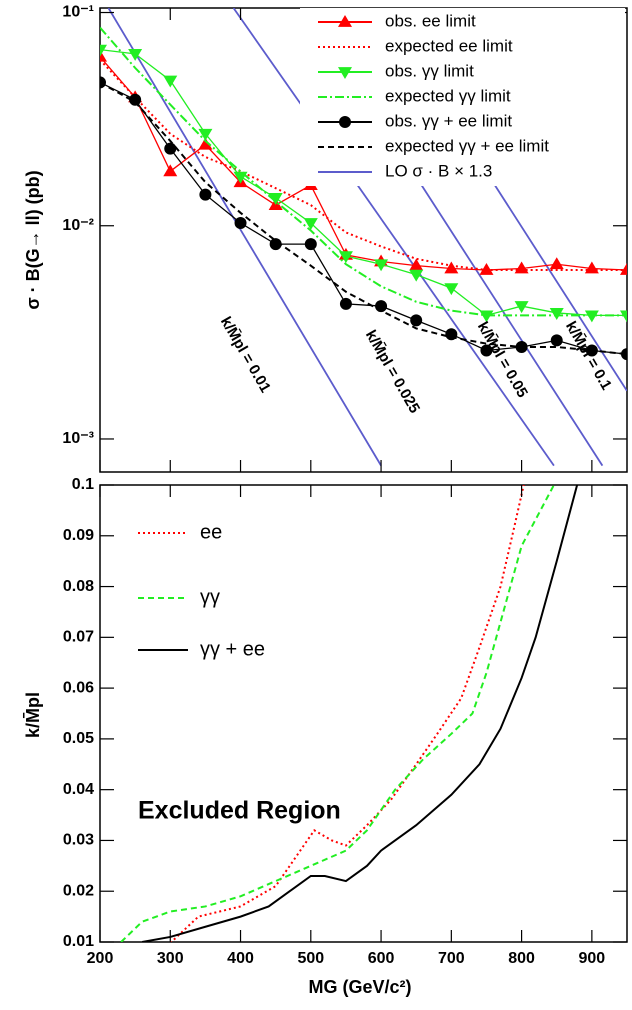 This screenshot has width=632, height=1010. What do you see at coordinates (592, 958) in the screenshot?
I see `x-tick-label: 900` at bounding box center [592, 958].